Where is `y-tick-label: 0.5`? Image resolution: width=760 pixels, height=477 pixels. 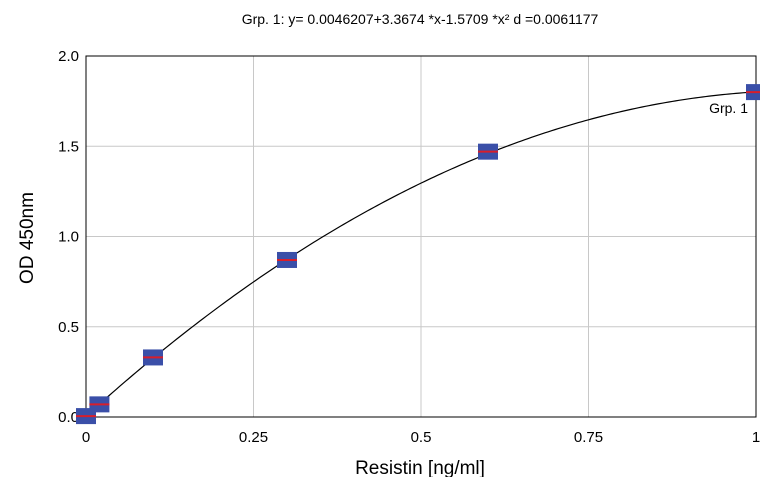 y-tick-label: 0.5 is located at coordinates (68, 327).